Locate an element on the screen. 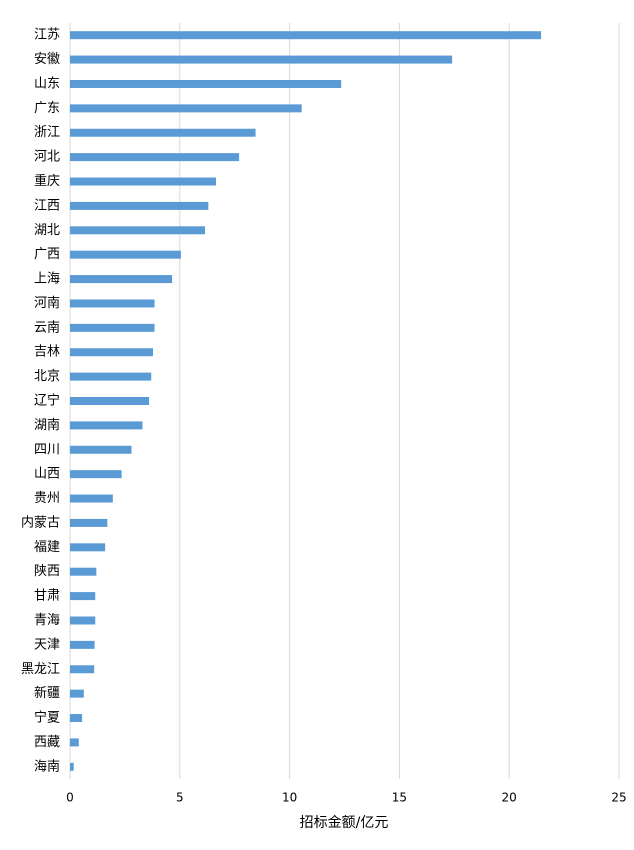 The height and width of the screenshot is (850, 634). y-tick-label: 内蒙古 is located at coordinates (40, 522).